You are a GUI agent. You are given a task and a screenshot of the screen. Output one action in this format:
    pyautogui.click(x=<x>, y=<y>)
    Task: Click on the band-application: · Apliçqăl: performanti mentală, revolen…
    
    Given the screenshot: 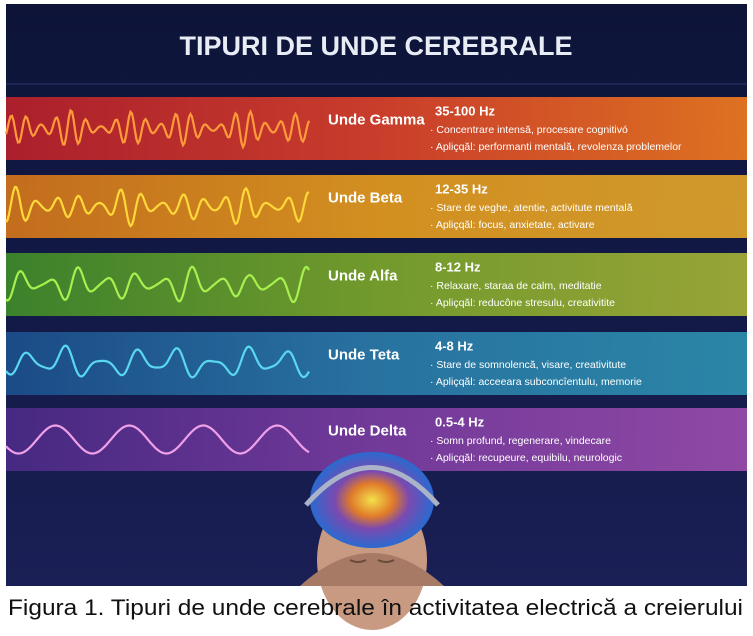 What is the action you would take?
    pyautogui.click(x=556, y=147)
    